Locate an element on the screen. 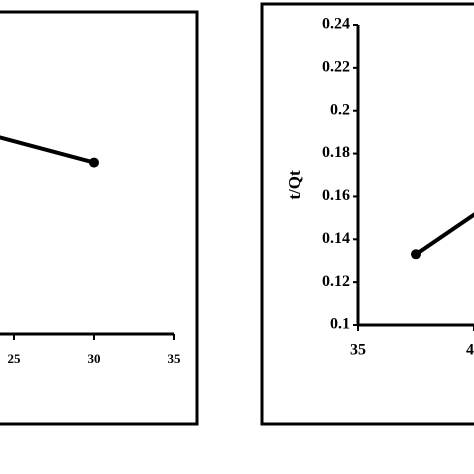  x-tick-label: 25 is located at coordinates (15, 358).